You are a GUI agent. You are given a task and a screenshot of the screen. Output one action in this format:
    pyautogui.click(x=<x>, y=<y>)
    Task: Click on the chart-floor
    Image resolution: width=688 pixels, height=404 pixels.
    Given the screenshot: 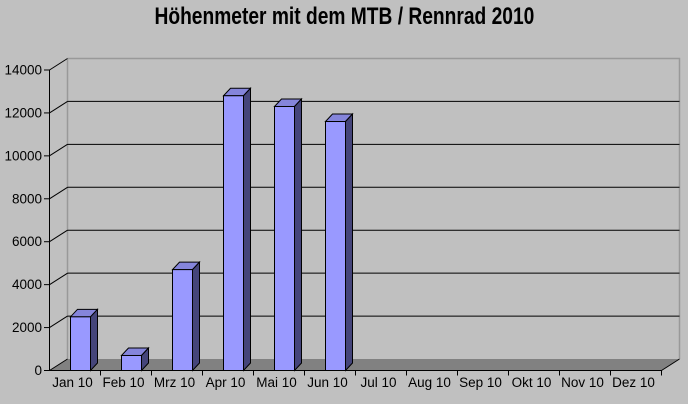 What is the action you would take?
    pyautogui.click(x=364, y=365)
    